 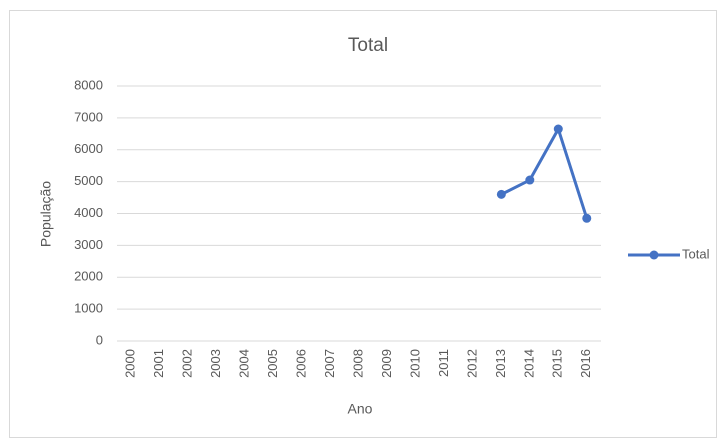 What do you see at coordinates (158, 363) in the screenshot?
I see `x-tick-label: 2001` at bounding box center [158, 363].